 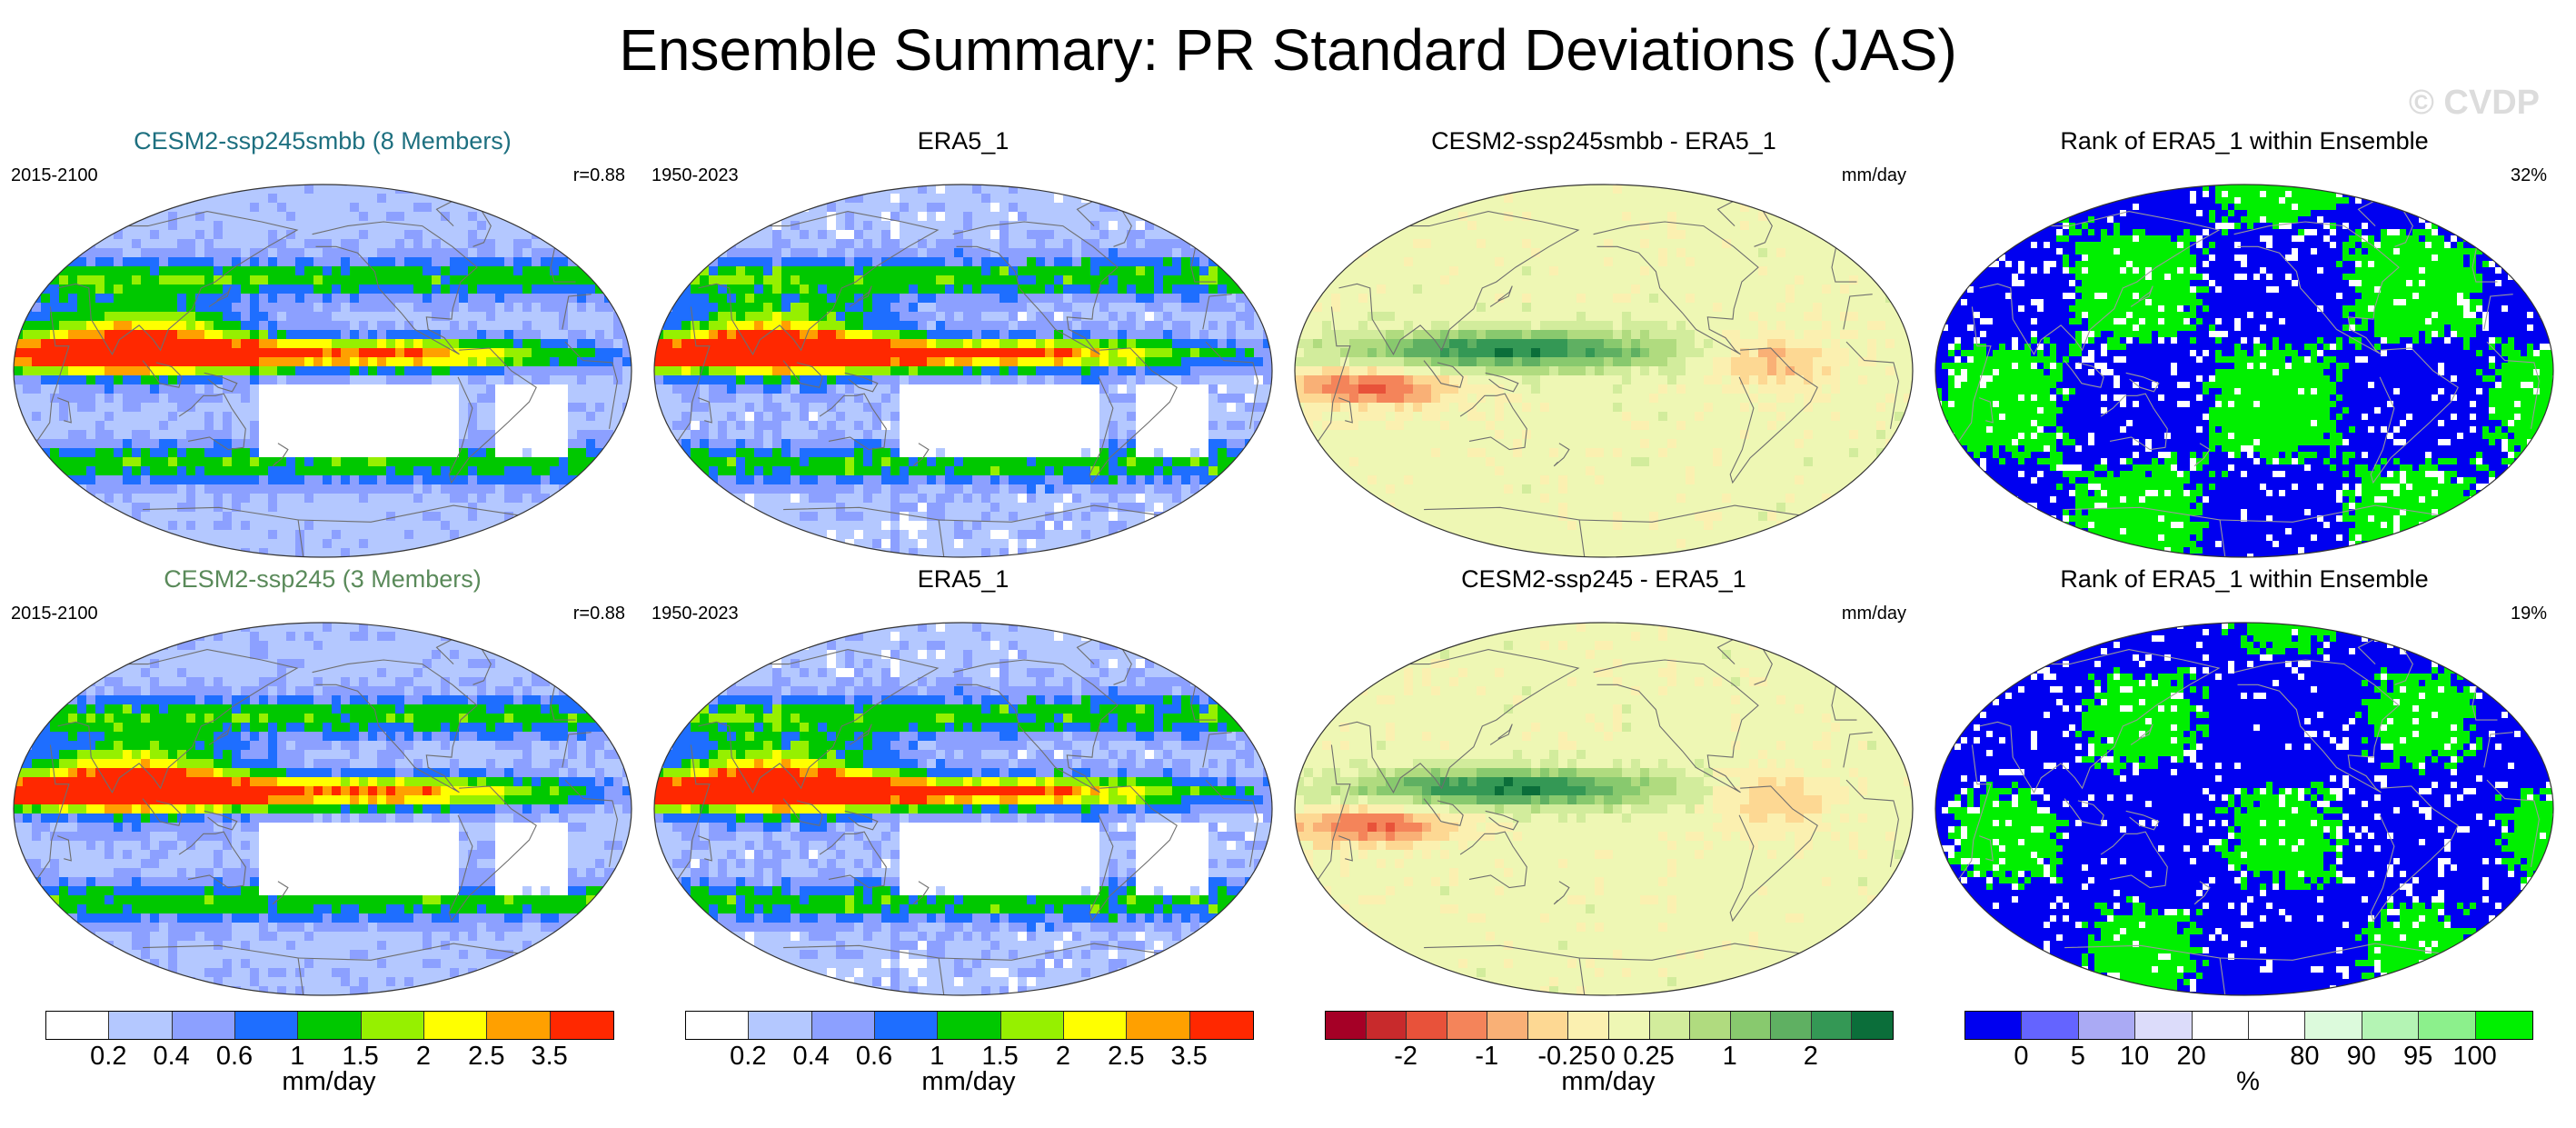 I want to click on period-label: 1950-2023, so click(x=695, y=614).